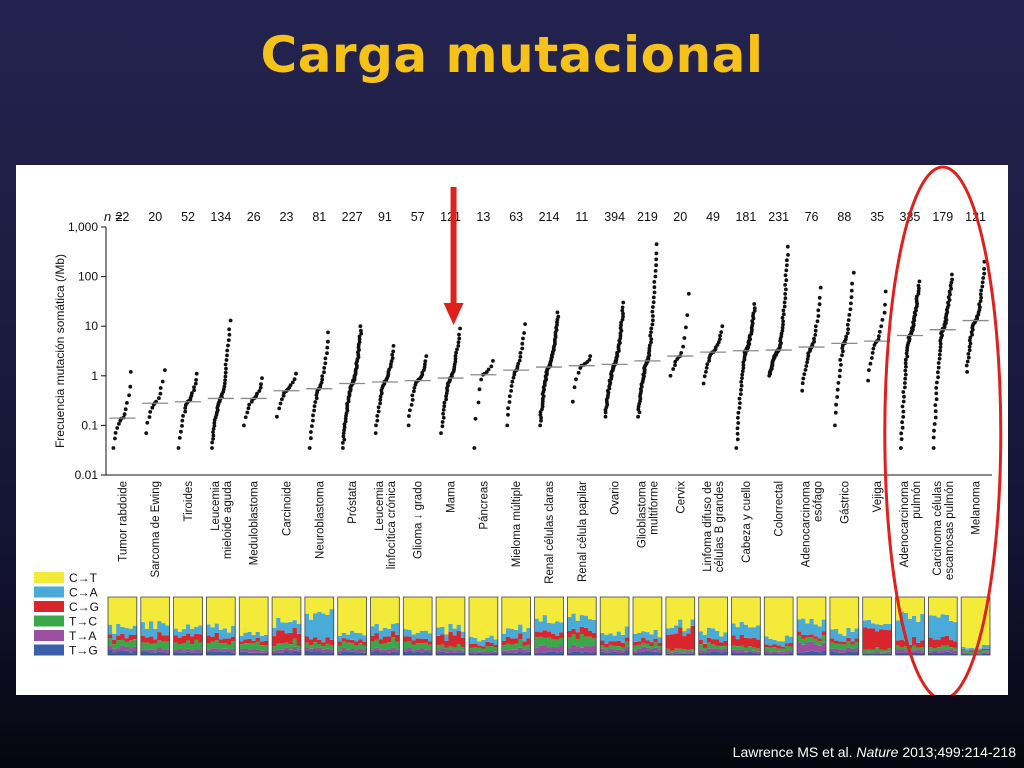 The height and width of the screenshot is (768, 1024). I want to click on citation-authors: Lawrence MS et al., so click(792, 752).